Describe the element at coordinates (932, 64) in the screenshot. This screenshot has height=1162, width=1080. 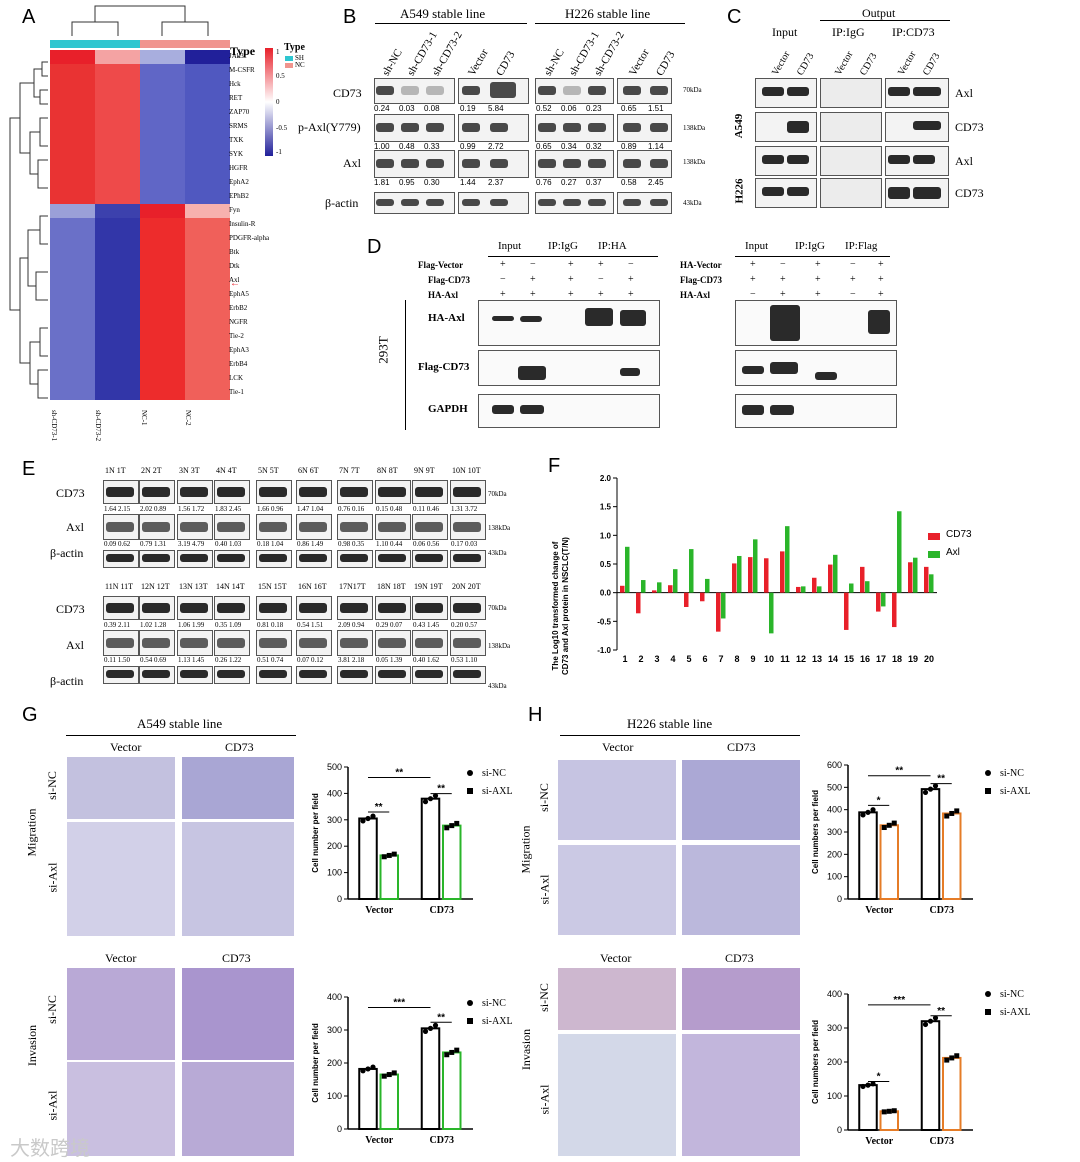
I see `c-lane-label: CD73` at that location.